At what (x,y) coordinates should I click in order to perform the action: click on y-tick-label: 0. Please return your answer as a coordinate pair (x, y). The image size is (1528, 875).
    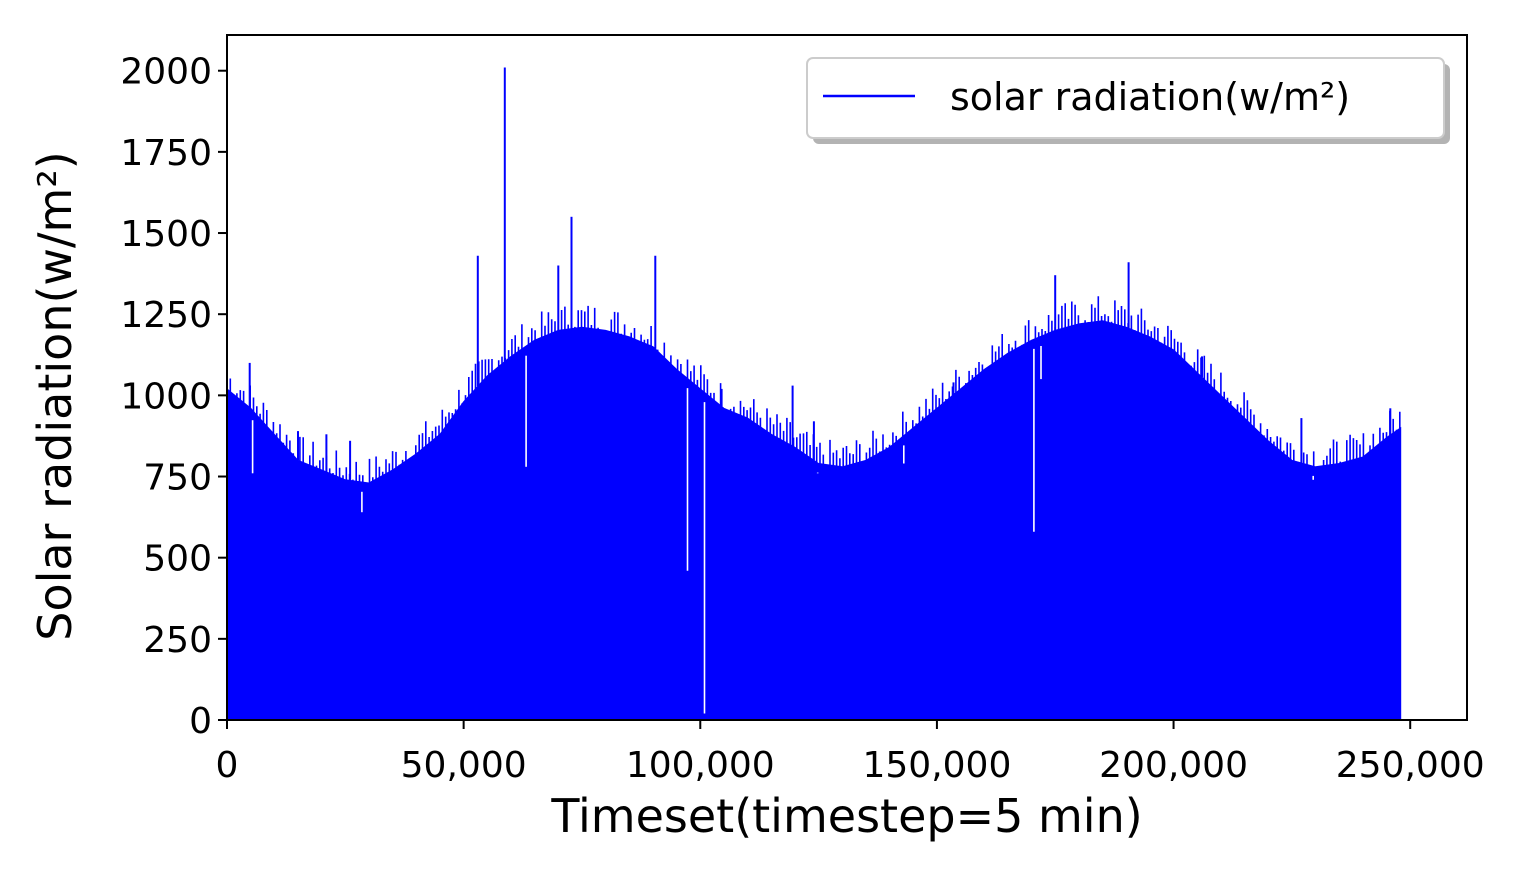
    Looking at the image, I should click on (200, 721).